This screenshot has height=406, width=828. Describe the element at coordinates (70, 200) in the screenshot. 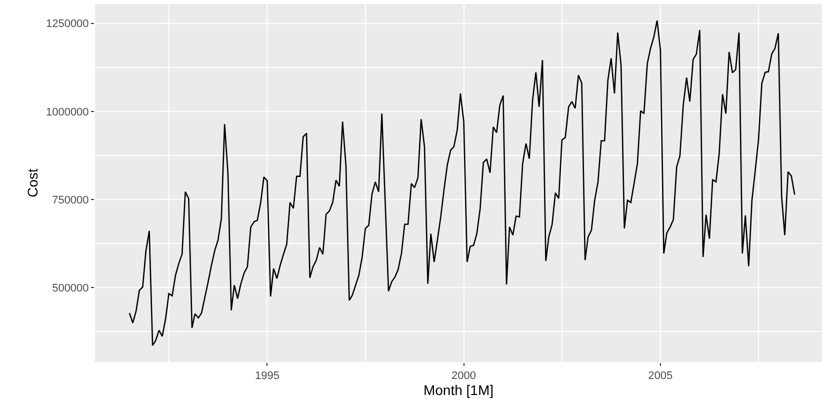

I see `y-tick-label: 750000` at that location.